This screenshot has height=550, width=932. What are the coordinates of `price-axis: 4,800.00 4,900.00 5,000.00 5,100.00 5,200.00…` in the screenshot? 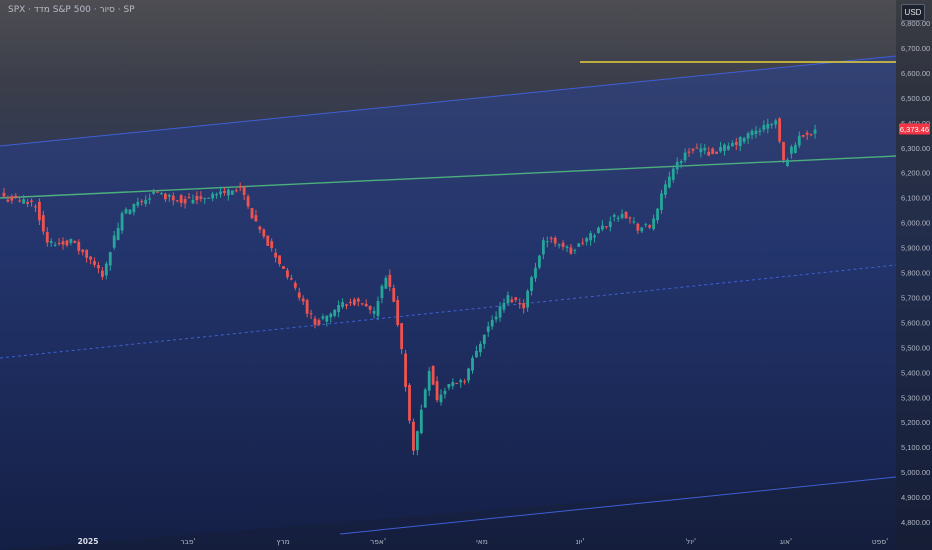 It's located at (915, 273).